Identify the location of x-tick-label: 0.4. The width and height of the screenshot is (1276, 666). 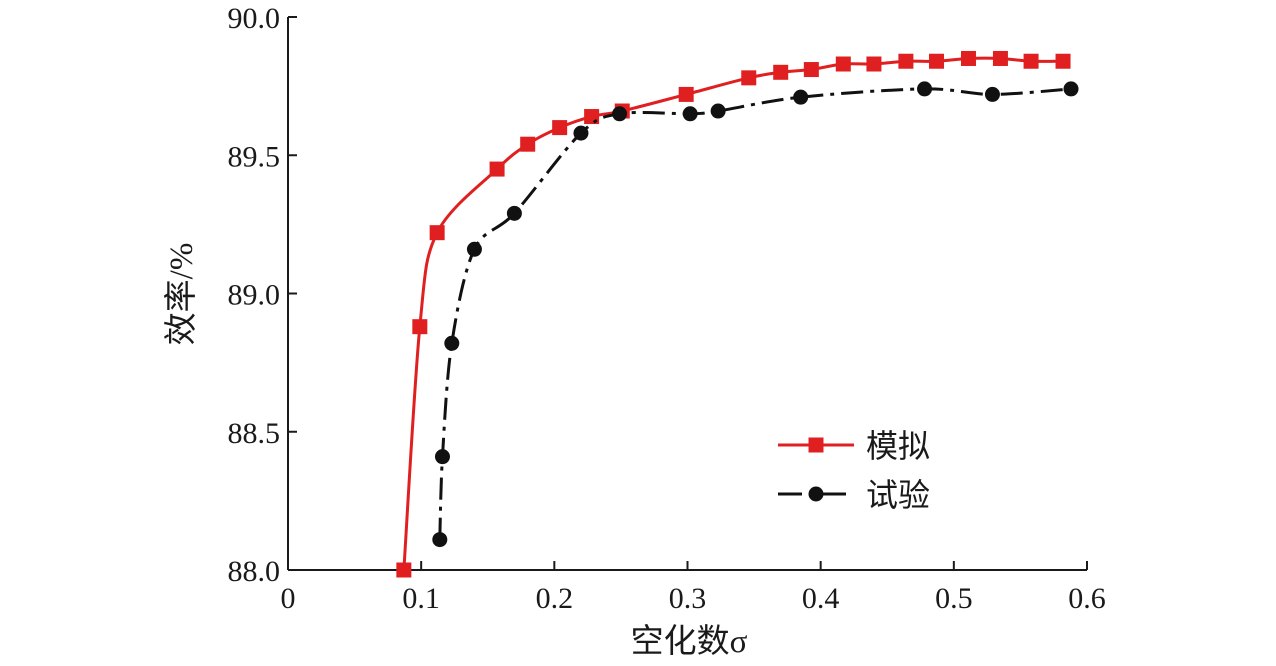
(821, 598).